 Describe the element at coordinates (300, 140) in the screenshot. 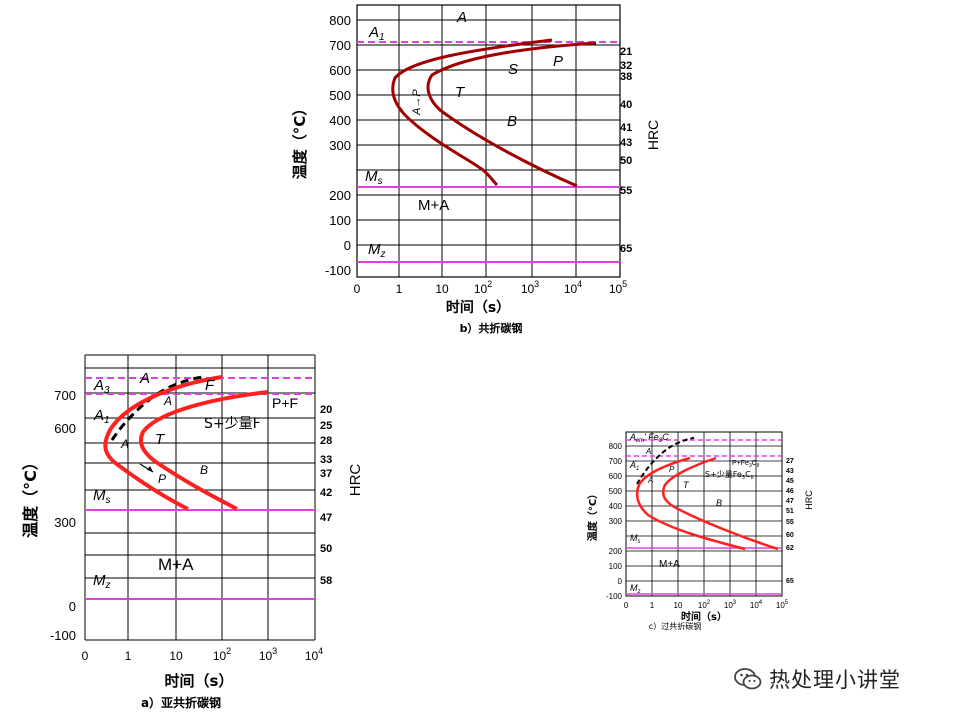

I see `chart-b-ylabel: 温度（°C）` at that location.